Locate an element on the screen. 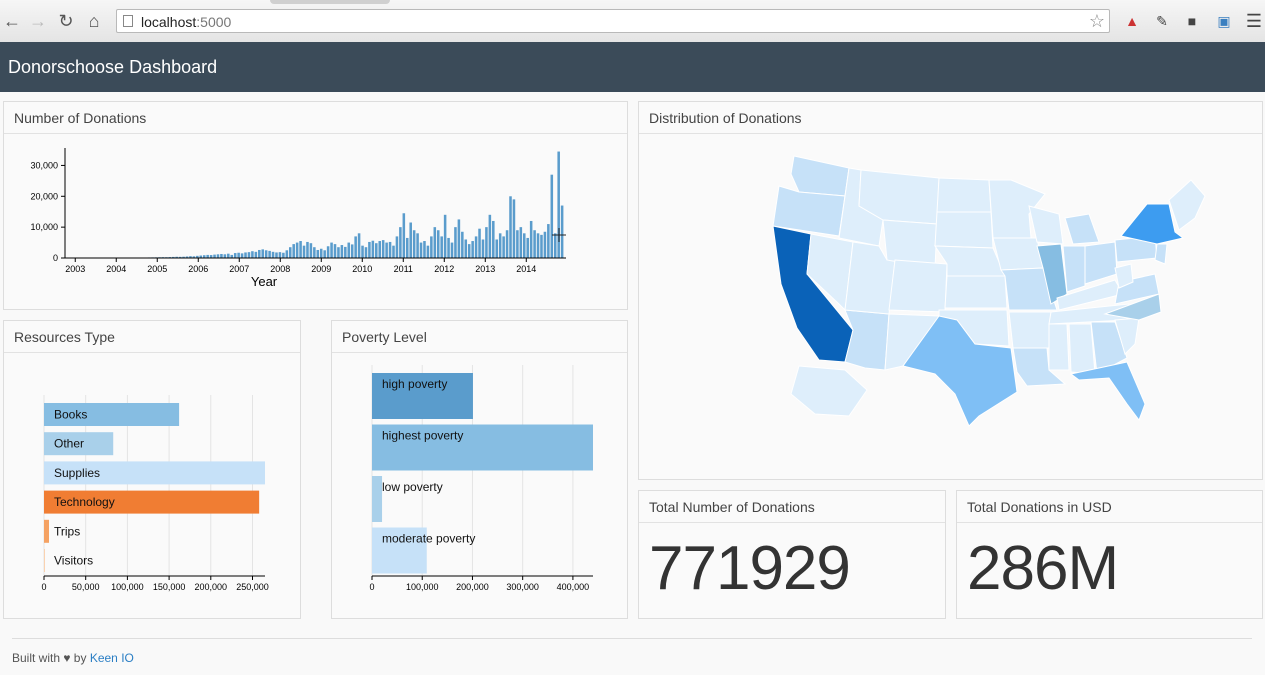 This screenshot has width=1265, height=675. category-label: Trips is located at coordinates (67, 531).